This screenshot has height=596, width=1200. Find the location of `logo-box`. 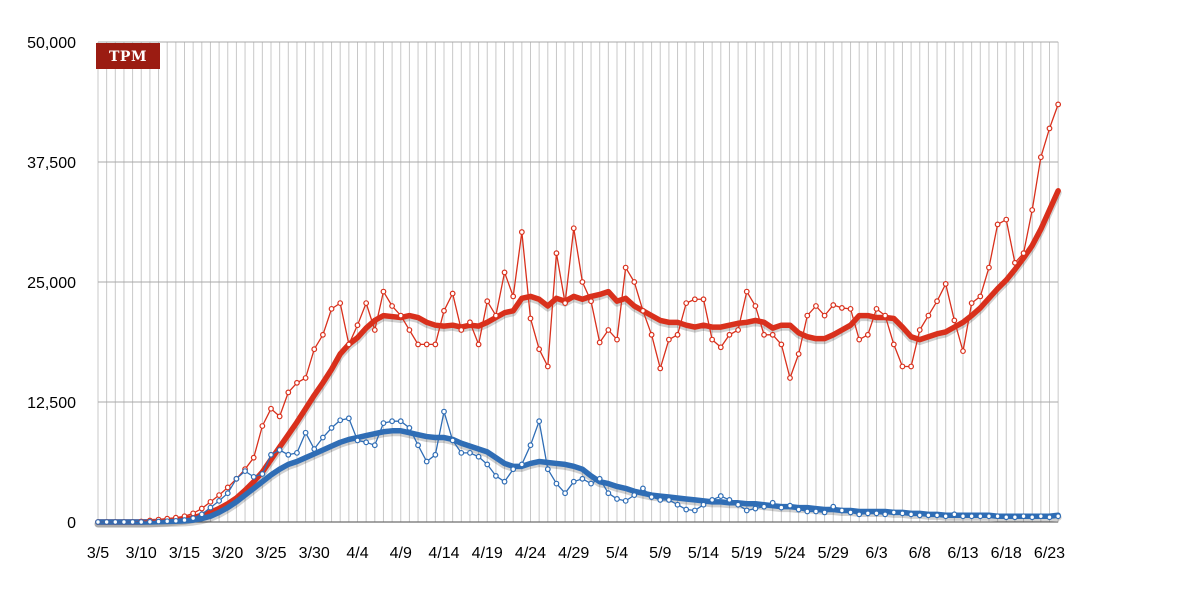

logo-box is located at coordinates (128, 56).